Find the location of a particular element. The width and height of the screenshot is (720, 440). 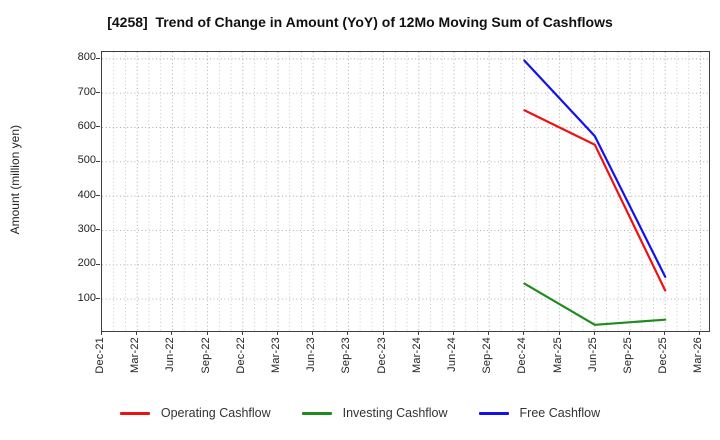

legend-item-operating-cashflow: Operating Cashflow is located at coordinates (195, 413).